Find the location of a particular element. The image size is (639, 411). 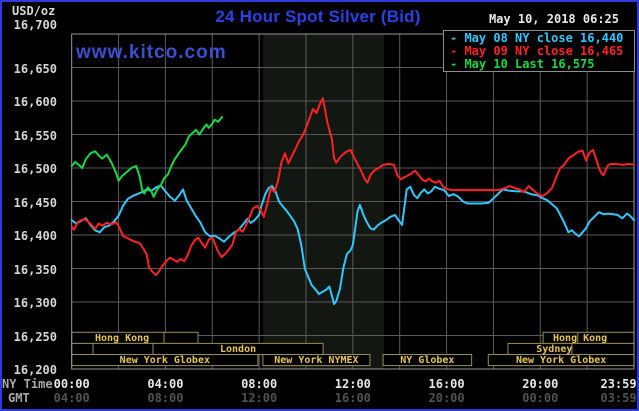

gmt-axis-label: GMT is located at coordinates (19, 398).